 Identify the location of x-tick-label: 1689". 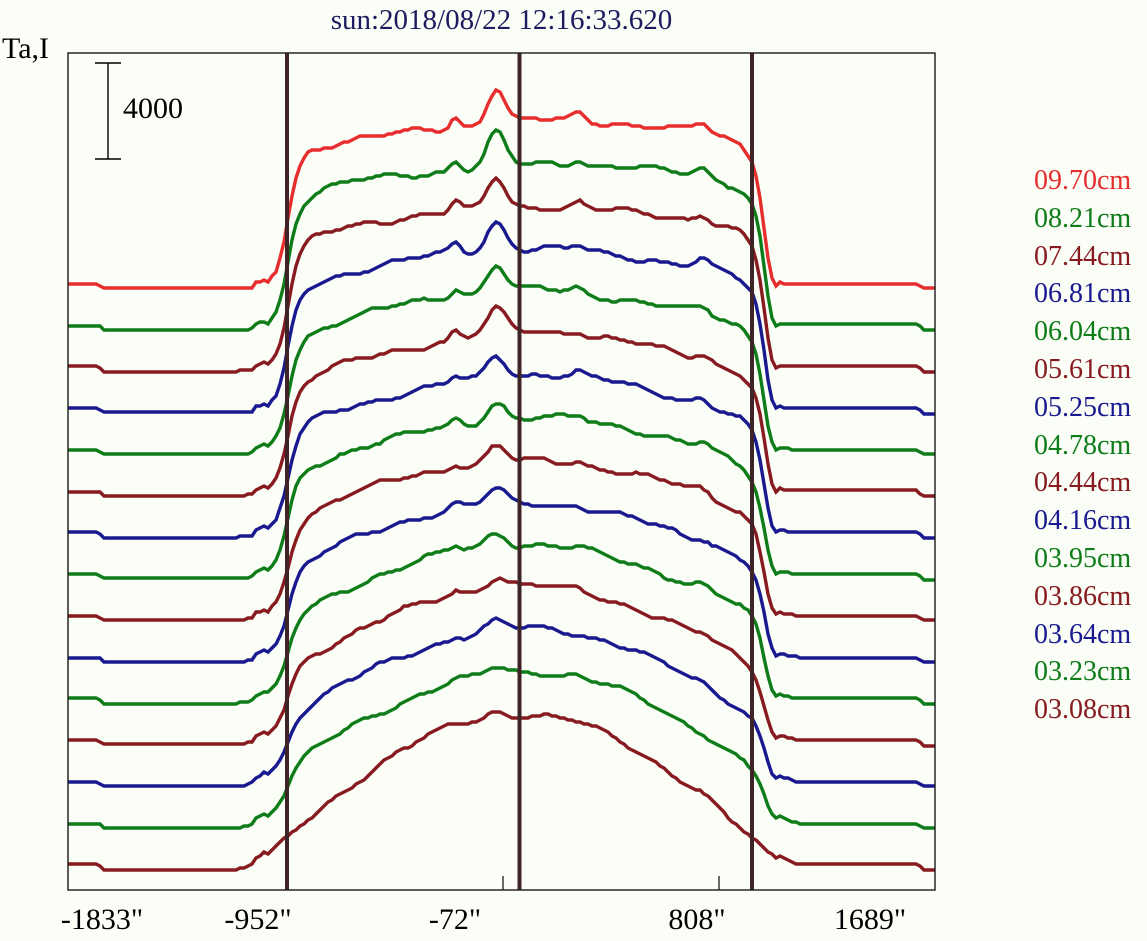
(870, 919).